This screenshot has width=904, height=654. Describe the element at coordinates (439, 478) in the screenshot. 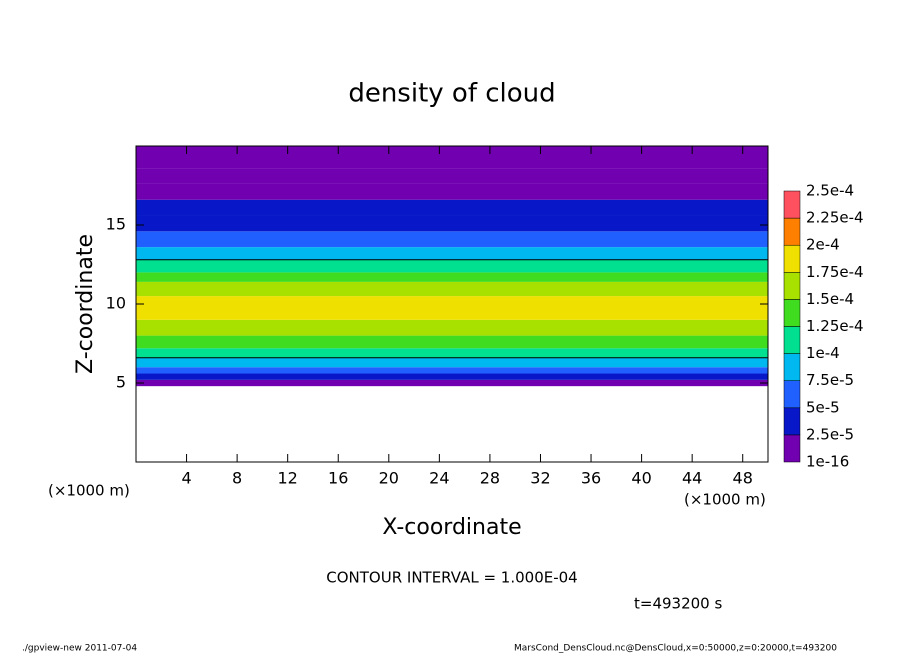

I see `x-tick-label: 24` at that location.